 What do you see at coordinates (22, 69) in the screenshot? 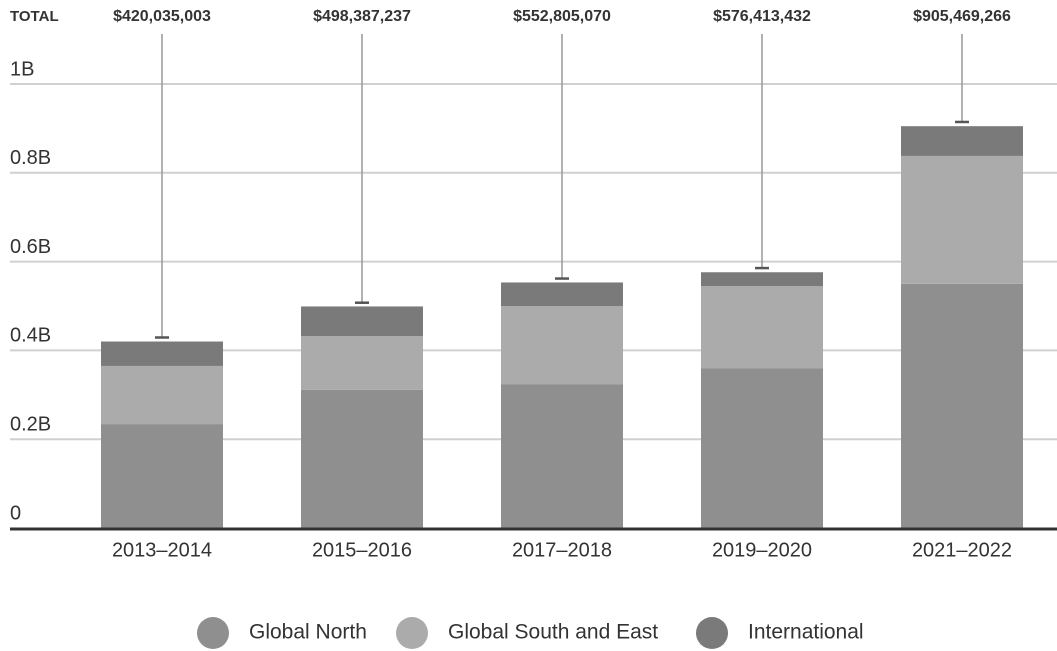
I see `y-tick-label: 1B` at bounding box center [22, 69].